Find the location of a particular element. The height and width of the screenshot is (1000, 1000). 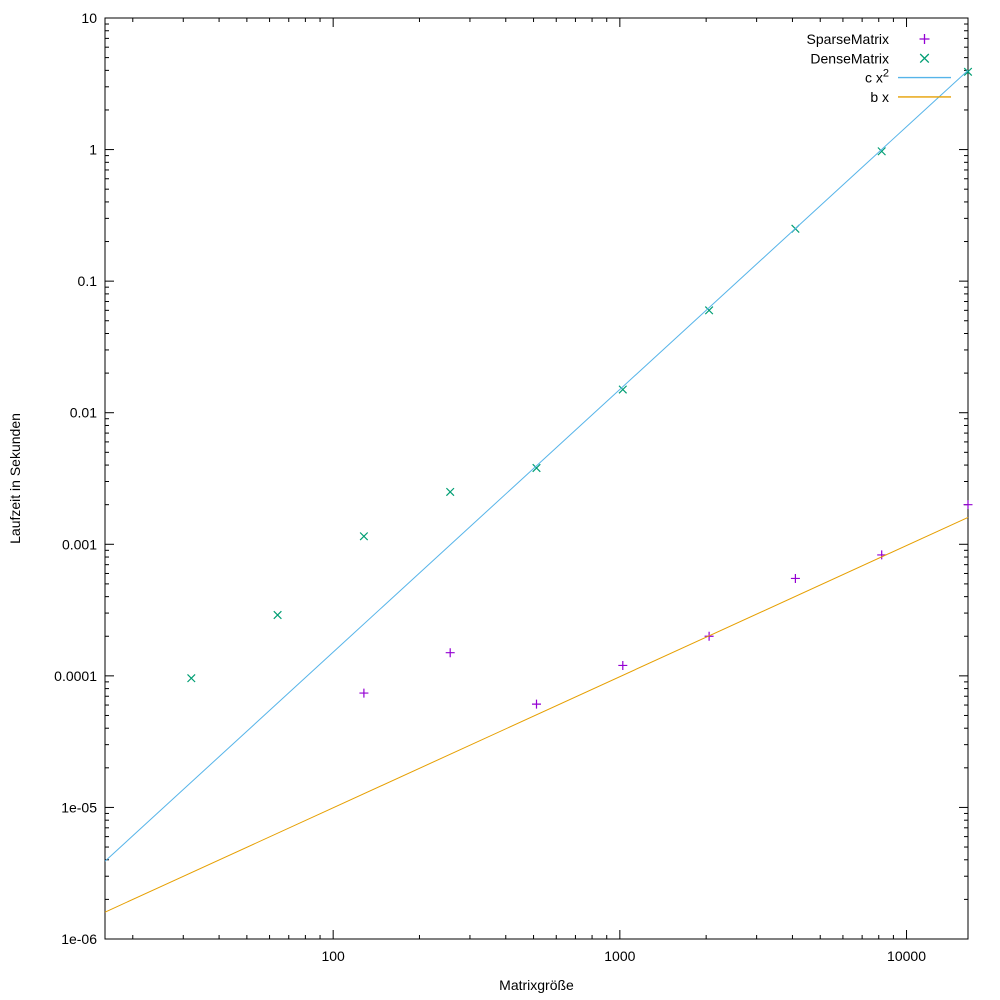

legend: SparseMatrix DenseMatrix c x2 b x is located at coordinates (879, 68).